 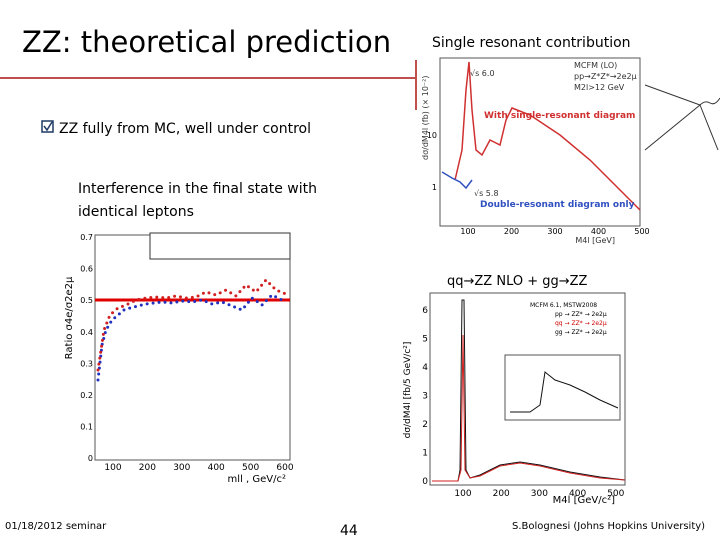 I want to click on plot-annotation: Double-resonant diagram only, so click(x=557, y=205).